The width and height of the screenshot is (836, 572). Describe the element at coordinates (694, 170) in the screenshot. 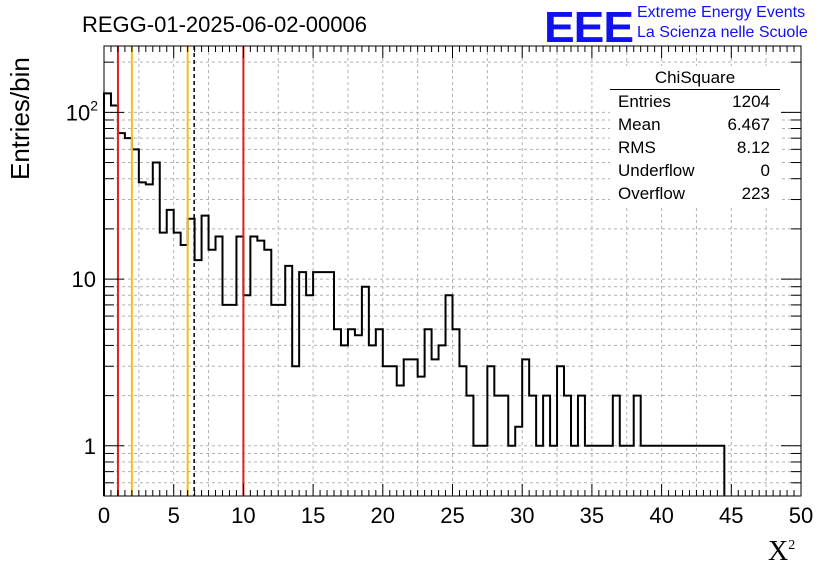

I see `stats-row-underflow: Underflow 0` at that location.